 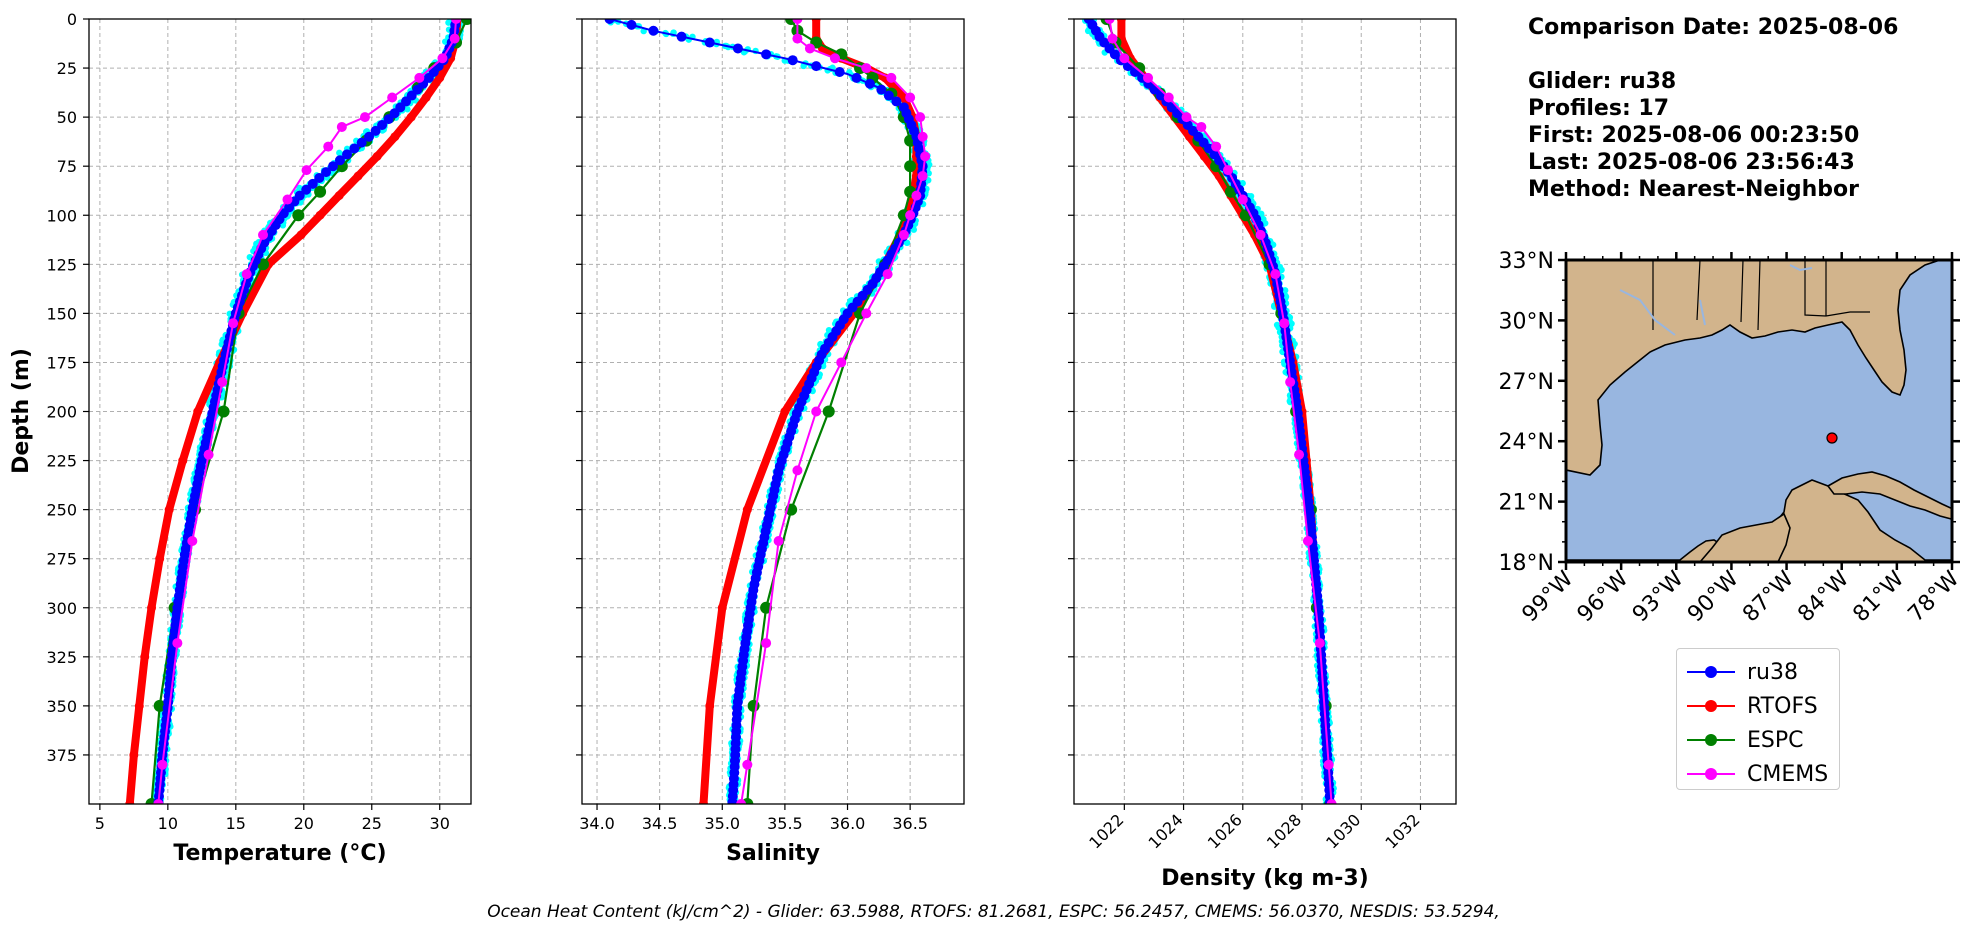 I want to click on state-borders, so click(x=1761, y=295).